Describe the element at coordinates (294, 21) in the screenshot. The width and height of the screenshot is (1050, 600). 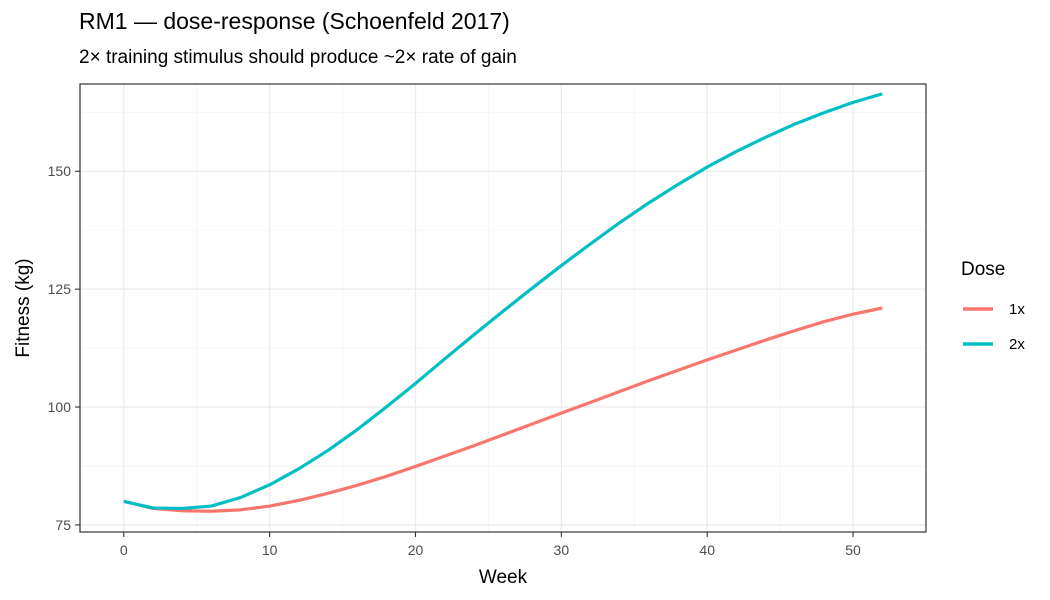
I see `chart-title: RM1 — dose-response (Schoenfeld 2017)` at that location.